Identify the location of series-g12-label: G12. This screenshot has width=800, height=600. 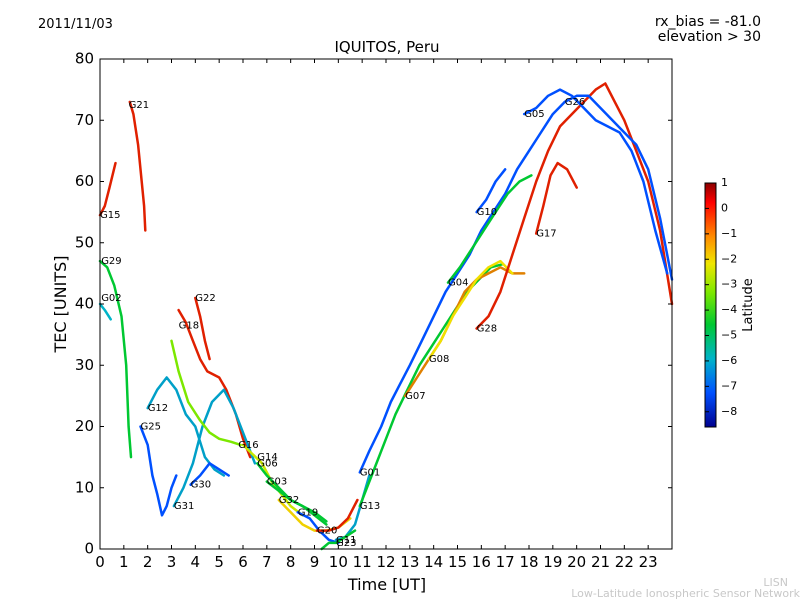
(158, 408).